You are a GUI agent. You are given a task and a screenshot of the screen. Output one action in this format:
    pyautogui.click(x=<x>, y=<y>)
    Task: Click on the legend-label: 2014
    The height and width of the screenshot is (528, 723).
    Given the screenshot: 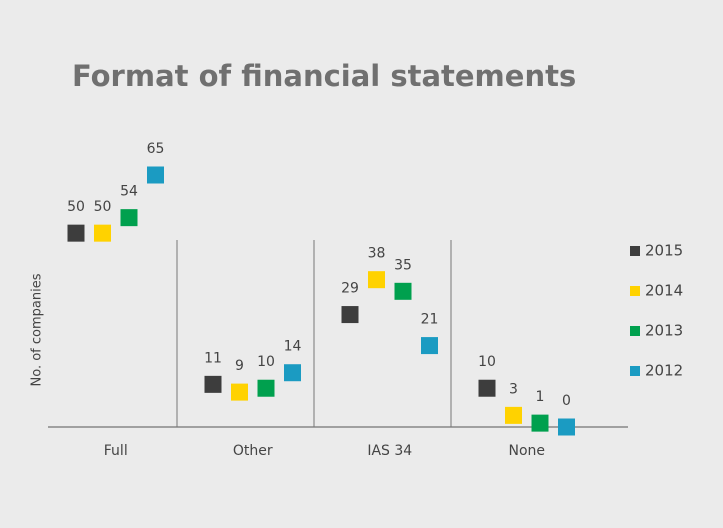 What is the action you would take?
    pyautogui.click(x=664, y=291)
    